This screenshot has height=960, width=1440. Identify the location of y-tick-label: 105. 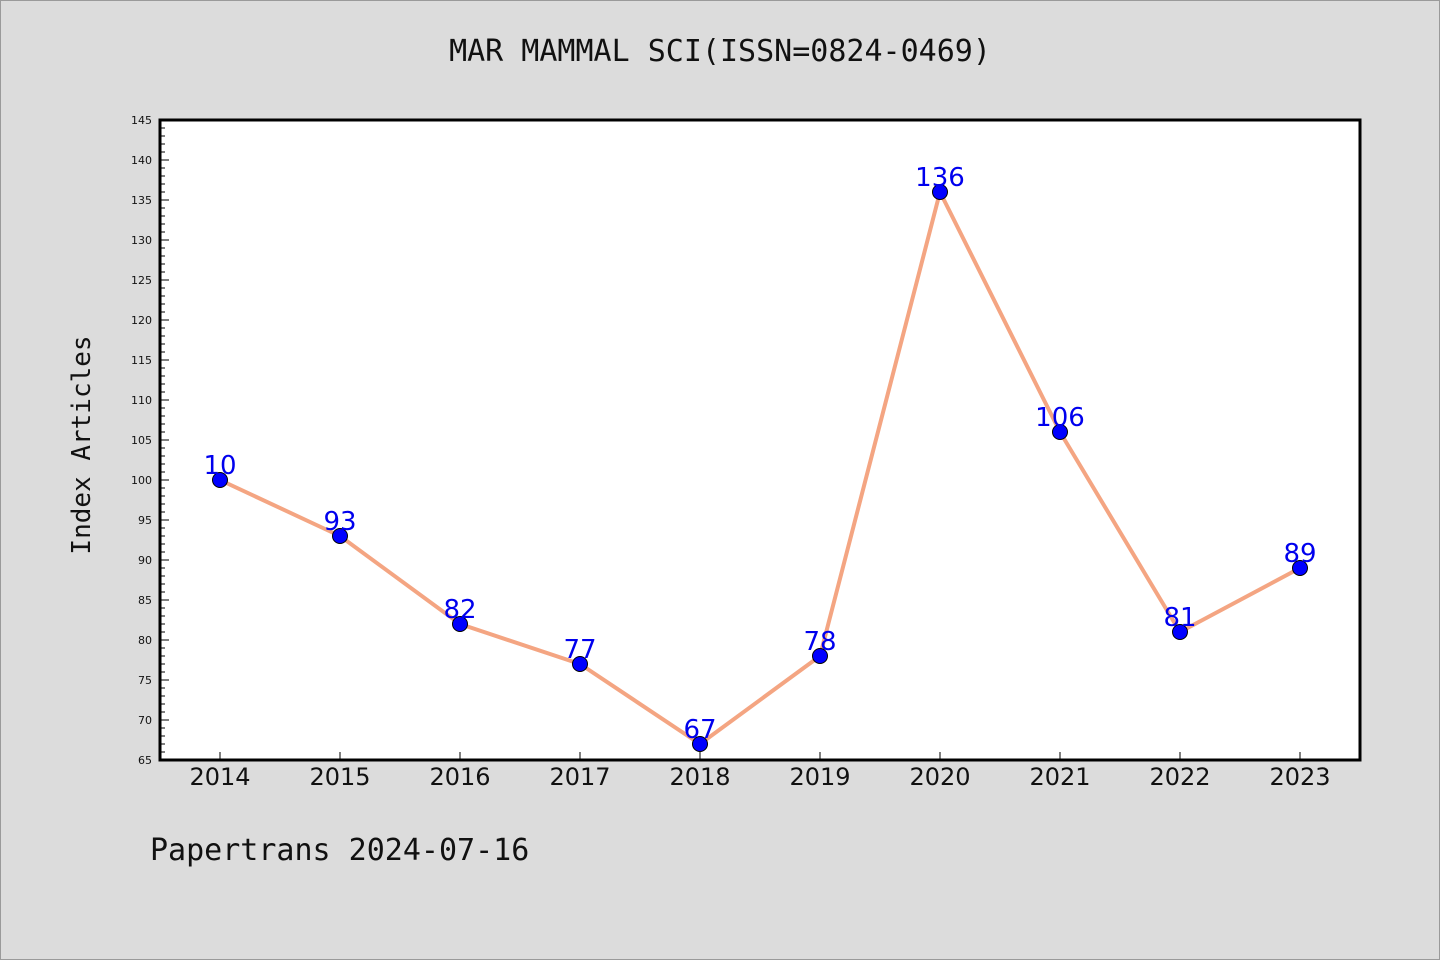
(141, 440).